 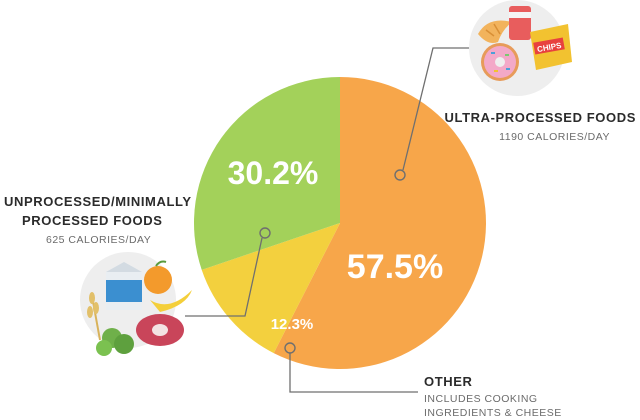 What do you see at coordinates (273, 173) in the screenshot?
I see `value-label-unprocessed: 30.2%` at bounding box center [273, 173].